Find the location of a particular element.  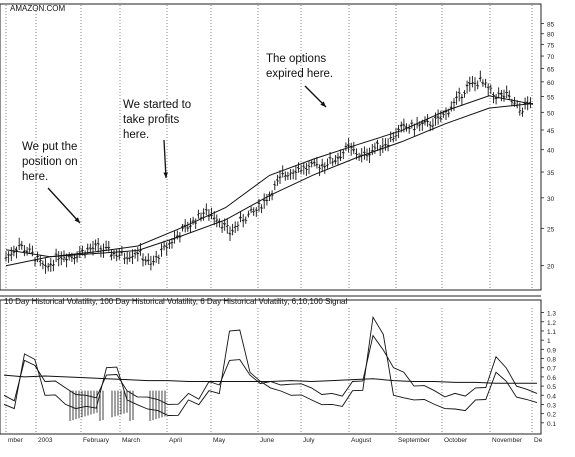

10-day-volatility-line is located at coordinates (270, 370).